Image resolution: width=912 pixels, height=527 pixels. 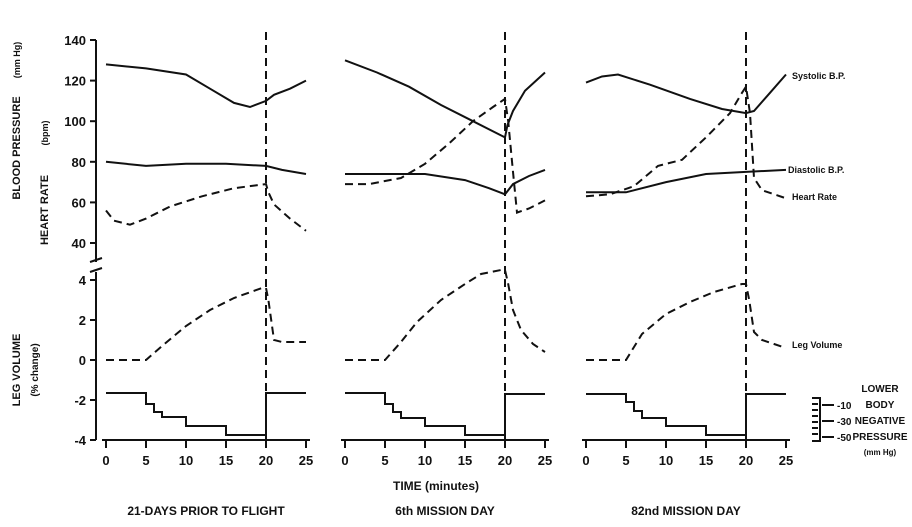 What do you see at coordinates (436, 486) in the screenshot?
I see `x-axis-label: TIME (minutes)` at bounding box center [436, 486].